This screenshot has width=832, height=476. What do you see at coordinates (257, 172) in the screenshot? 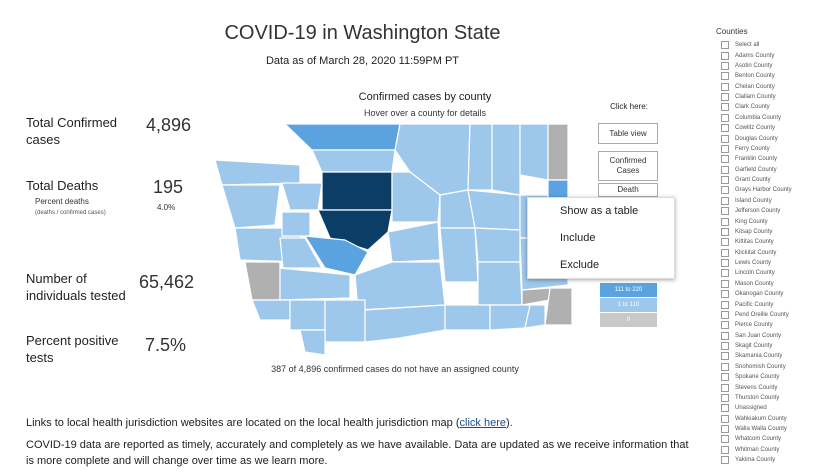
I see `county-clallam` at bounding box center [257, 172].